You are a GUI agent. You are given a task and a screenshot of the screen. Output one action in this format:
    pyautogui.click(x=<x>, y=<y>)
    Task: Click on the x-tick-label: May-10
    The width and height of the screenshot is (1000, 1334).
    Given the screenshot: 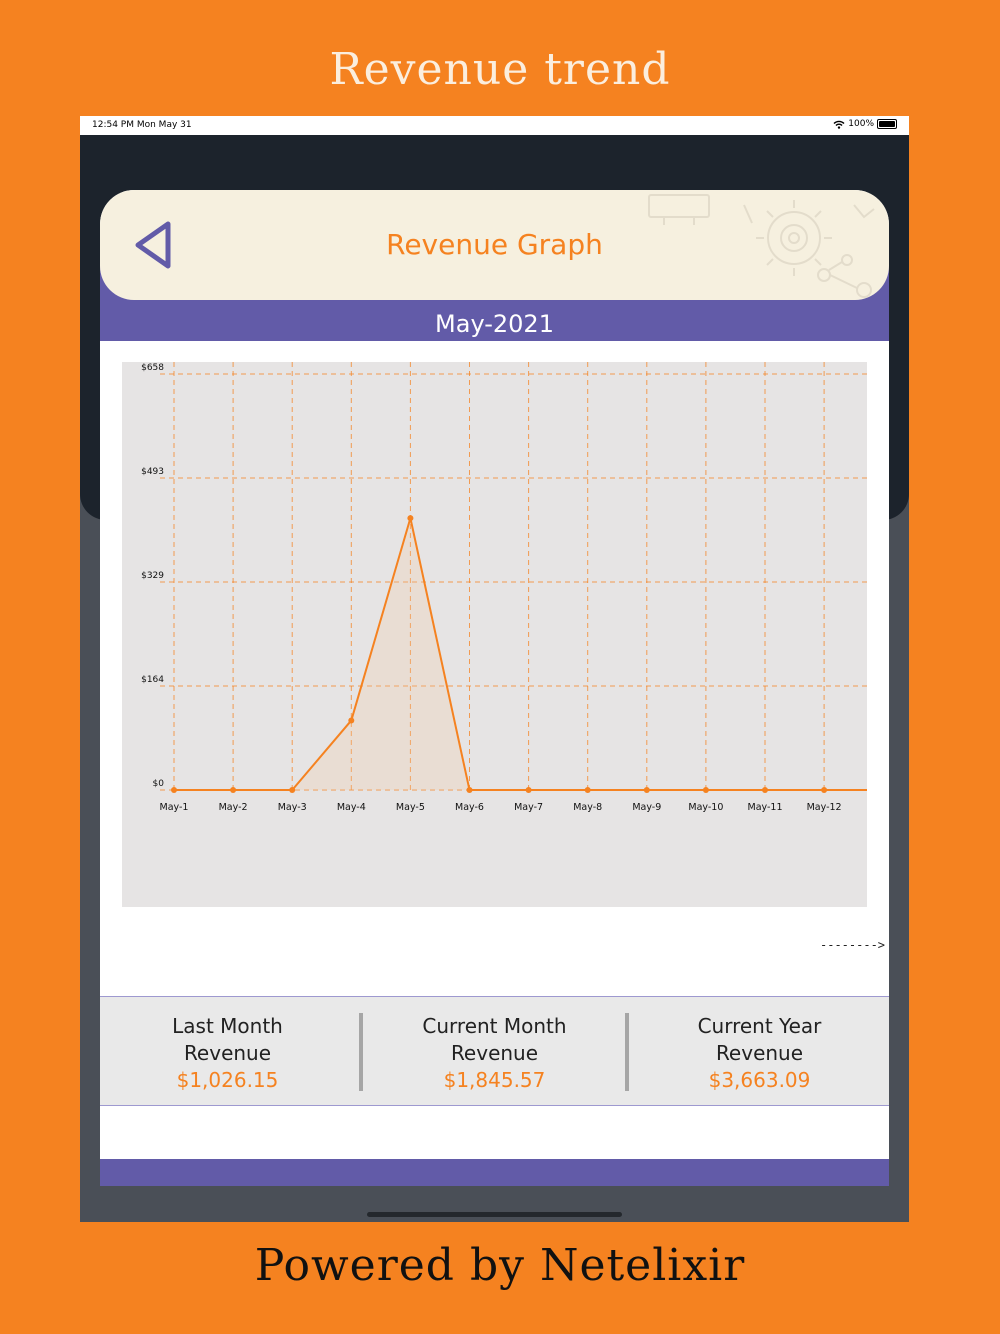 What is the action you would take?
    pyautogui.click(x=705, y=807)
    